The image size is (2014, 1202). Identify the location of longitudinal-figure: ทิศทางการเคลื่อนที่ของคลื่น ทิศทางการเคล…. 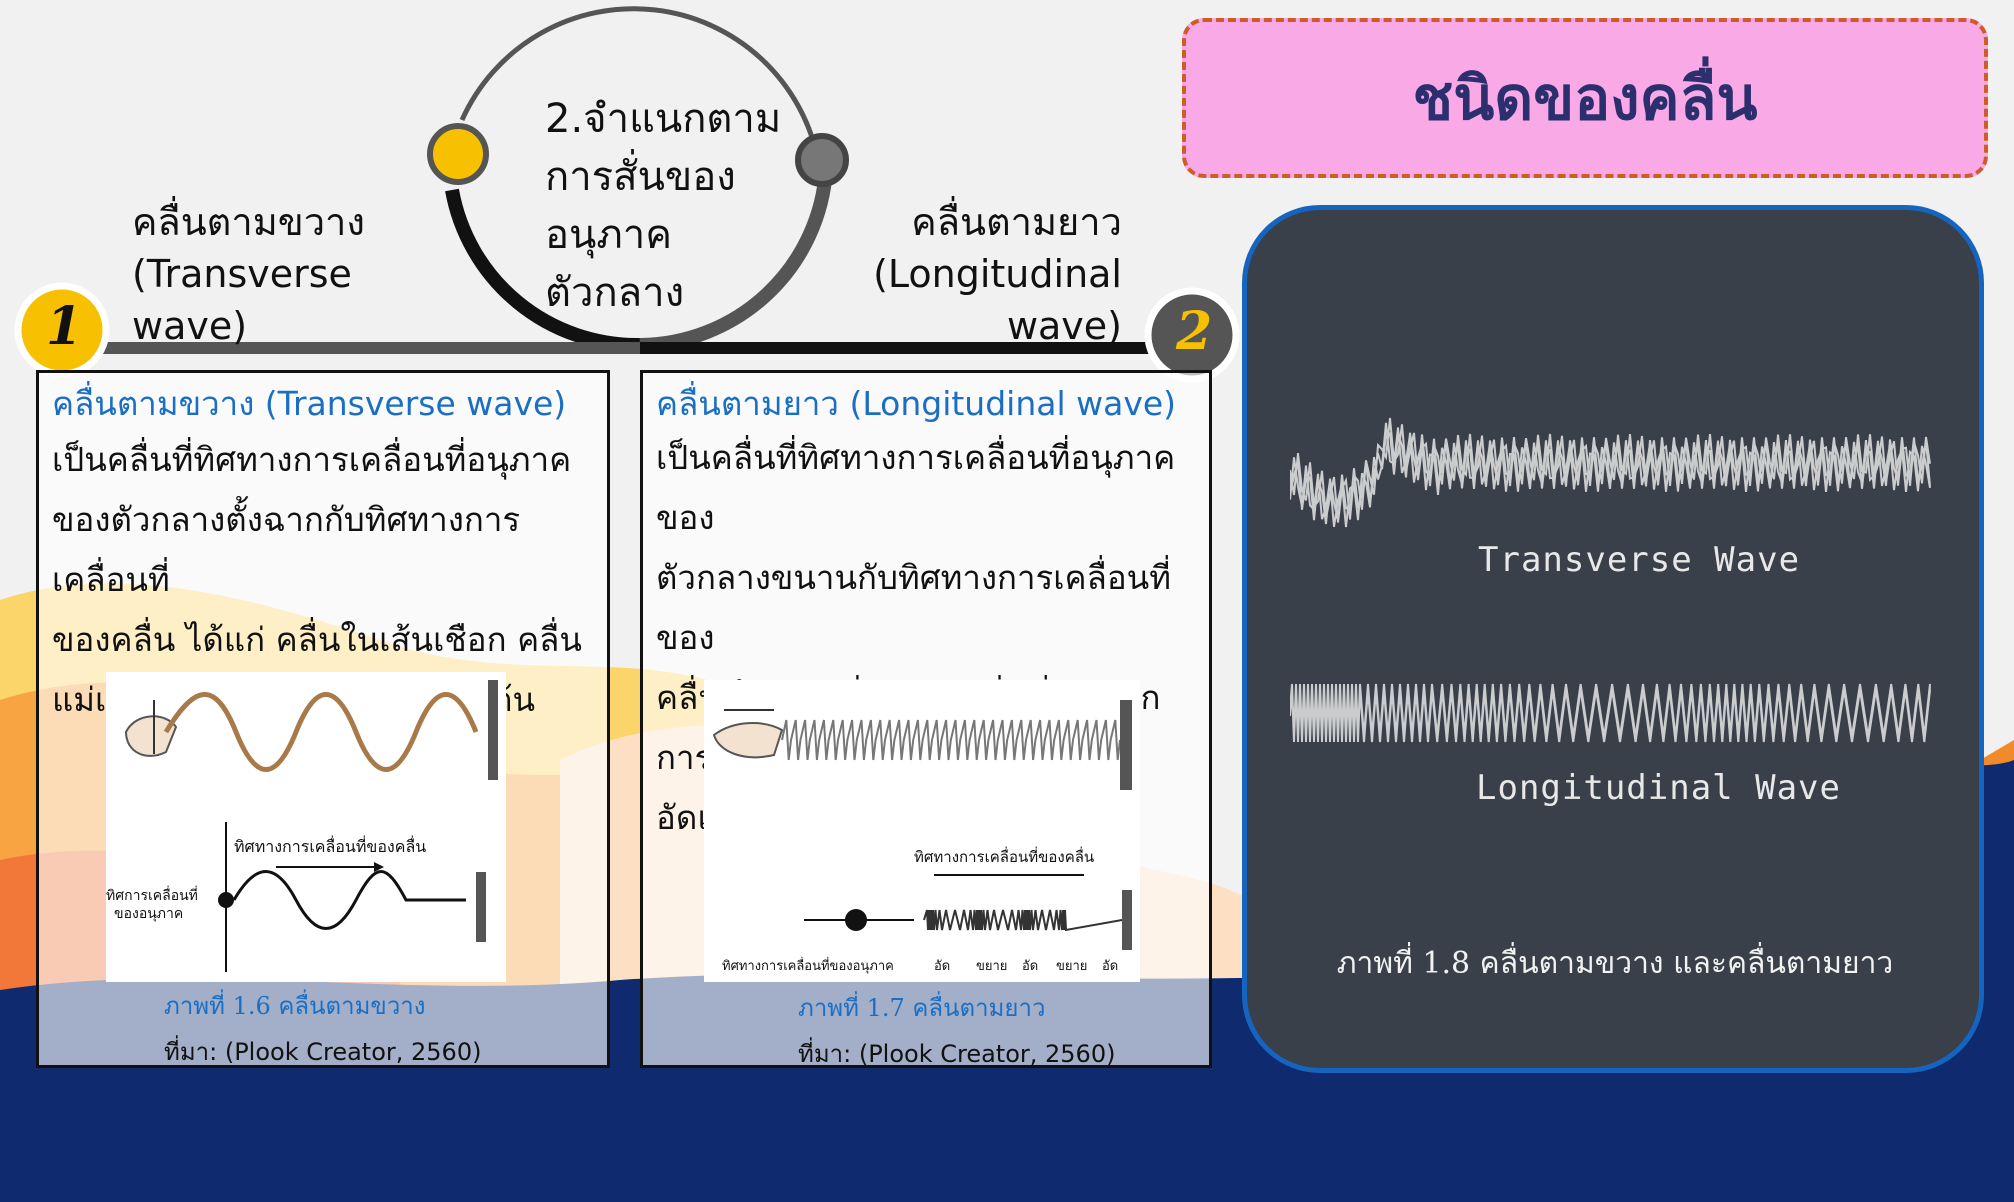
(922, 831).